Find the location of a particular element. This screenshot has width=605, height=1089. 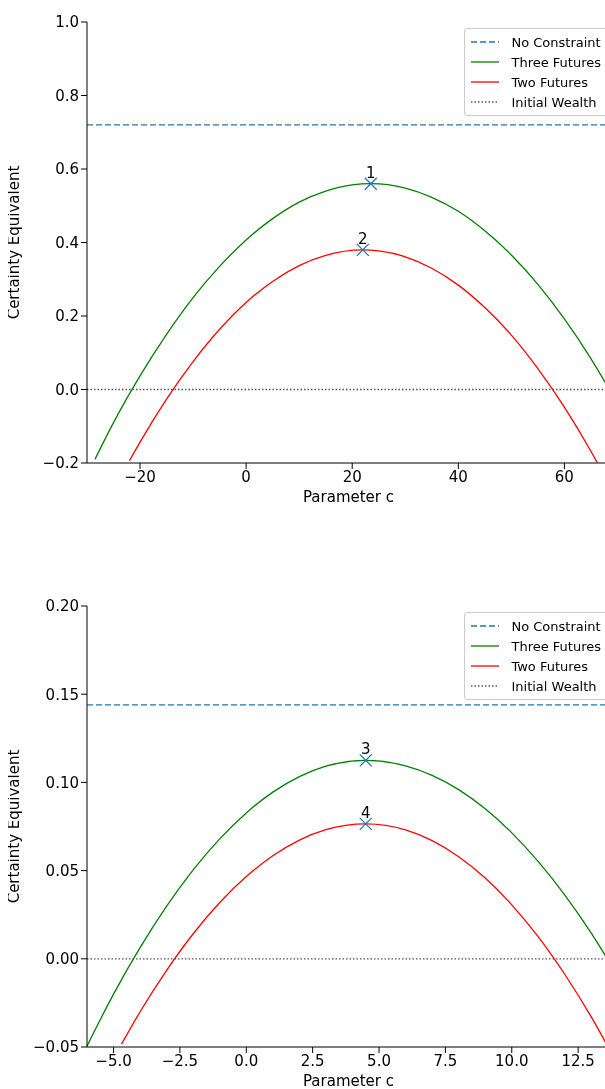

x-tick-label: −5.0 is located at coordinates (113, 1060).